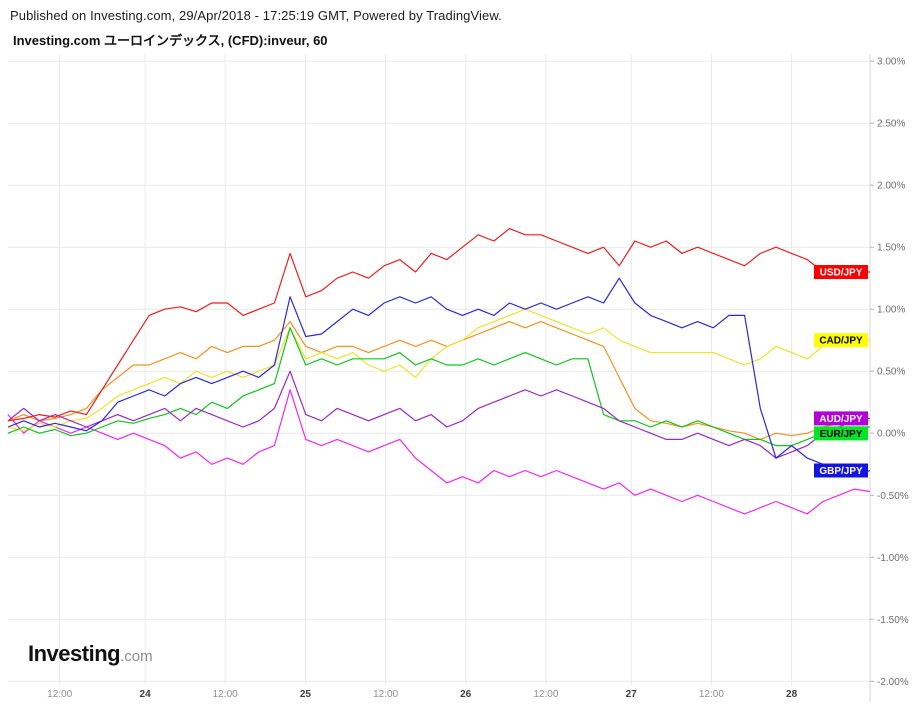 The height and width of the screenshot is (708, 920). Describe the element at coordinates (891, 248) in the screenshot. I see `y-axis-label: 1.50%` at that location.